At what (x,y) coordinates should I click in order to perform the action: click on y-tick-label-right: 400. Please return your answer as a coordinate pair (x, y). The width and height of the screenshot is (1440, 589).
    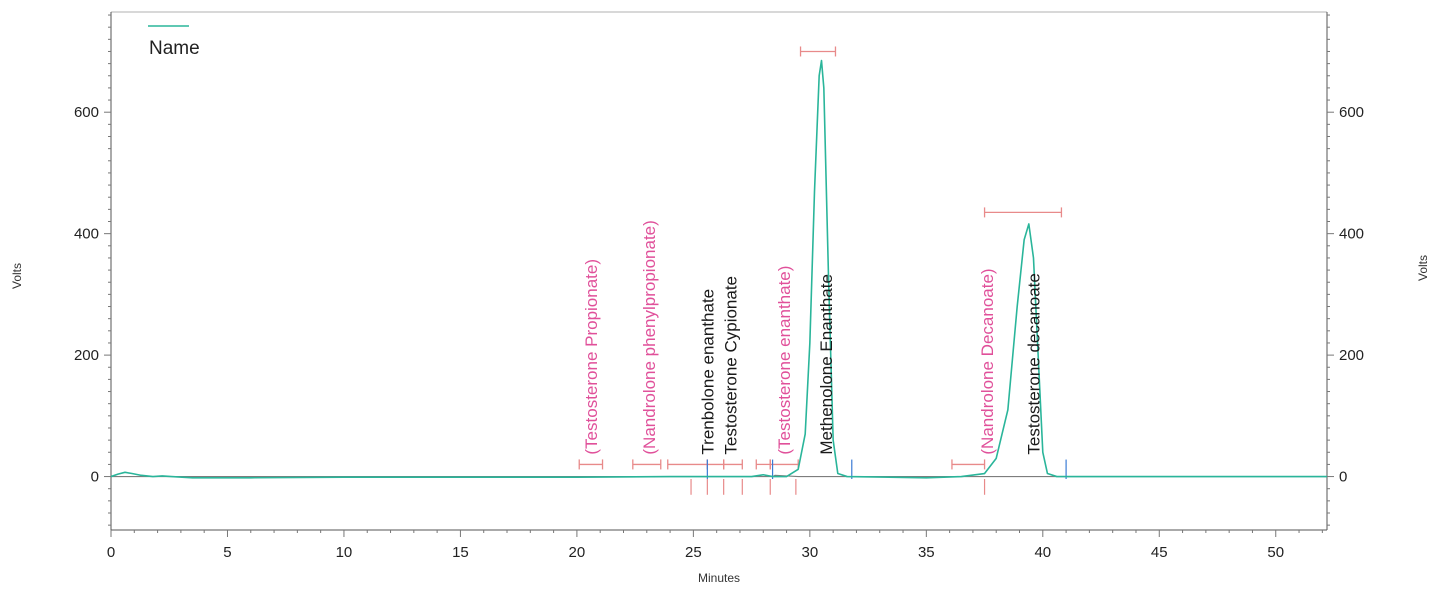
    Looking at the image, I should click on (1351, 234).